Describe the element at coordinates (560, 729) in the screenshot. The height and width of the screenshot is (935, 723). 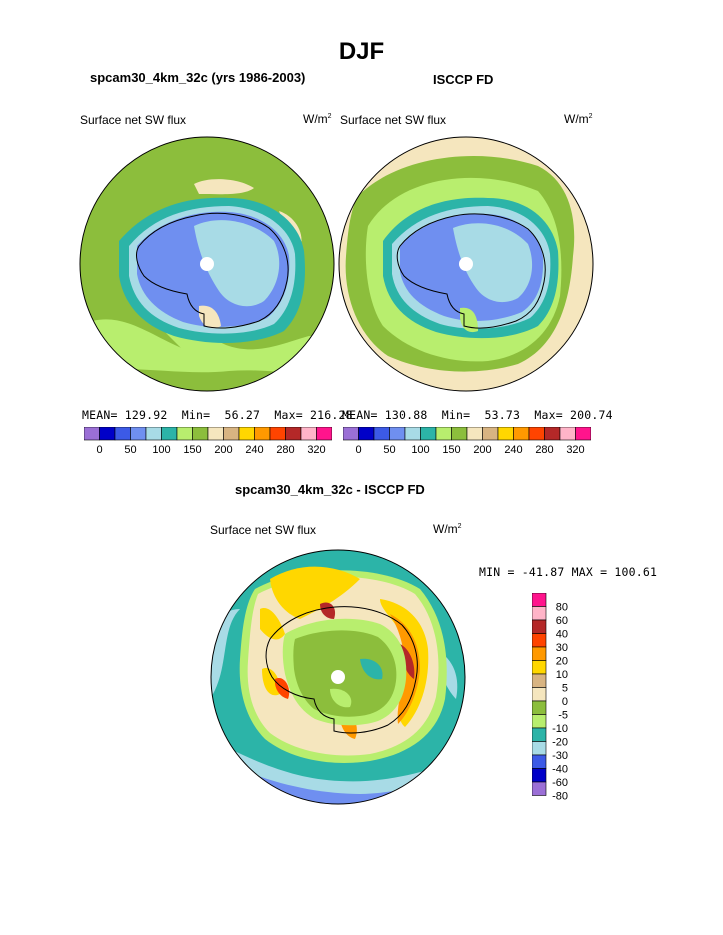
I see `colorbar-tick-label: -10` at that location.